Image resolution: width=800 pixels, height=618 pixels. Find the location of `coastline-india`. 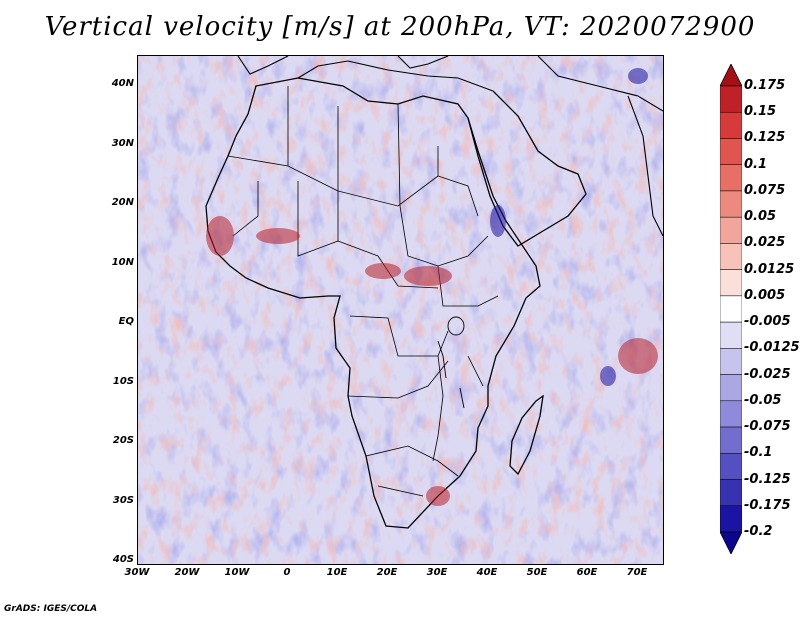

coastline-india is located at coordinates (645, 166).